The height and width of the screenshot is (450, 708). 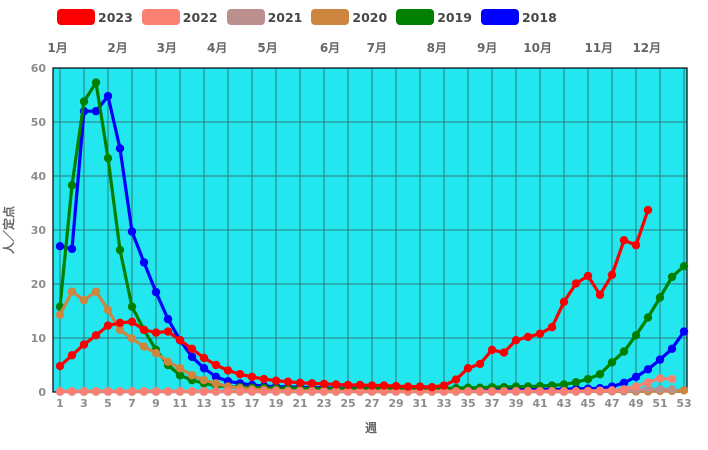 I want to click on legend: 2023 2022 2021 2020 2019 2018, so click(x=307, y=17).